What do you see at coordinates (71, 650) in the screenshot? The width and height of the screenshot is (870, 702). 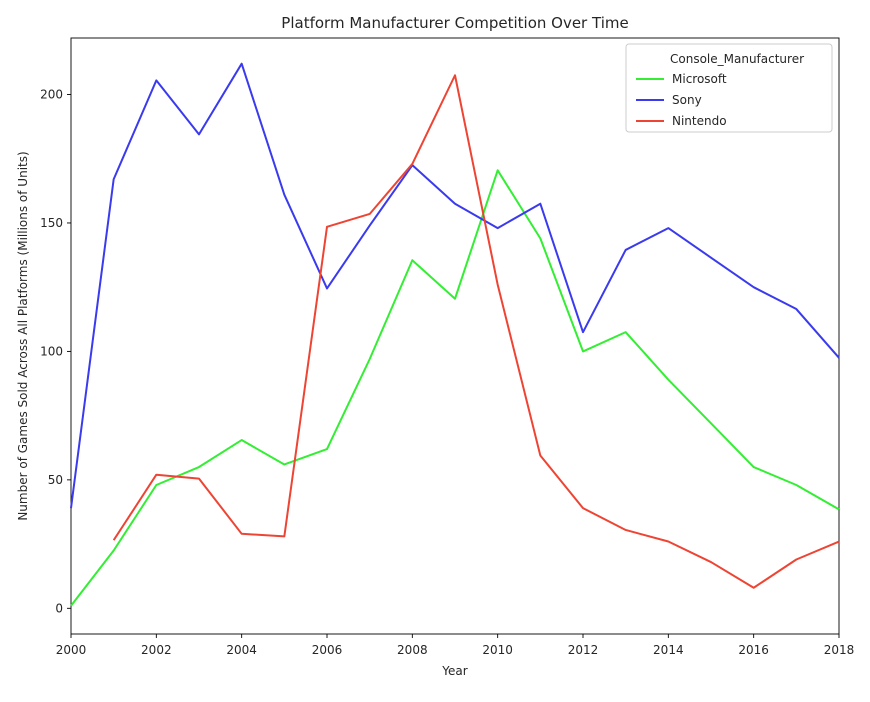 I see `x-tick-label: 2000` at bounding box center [71, 650].